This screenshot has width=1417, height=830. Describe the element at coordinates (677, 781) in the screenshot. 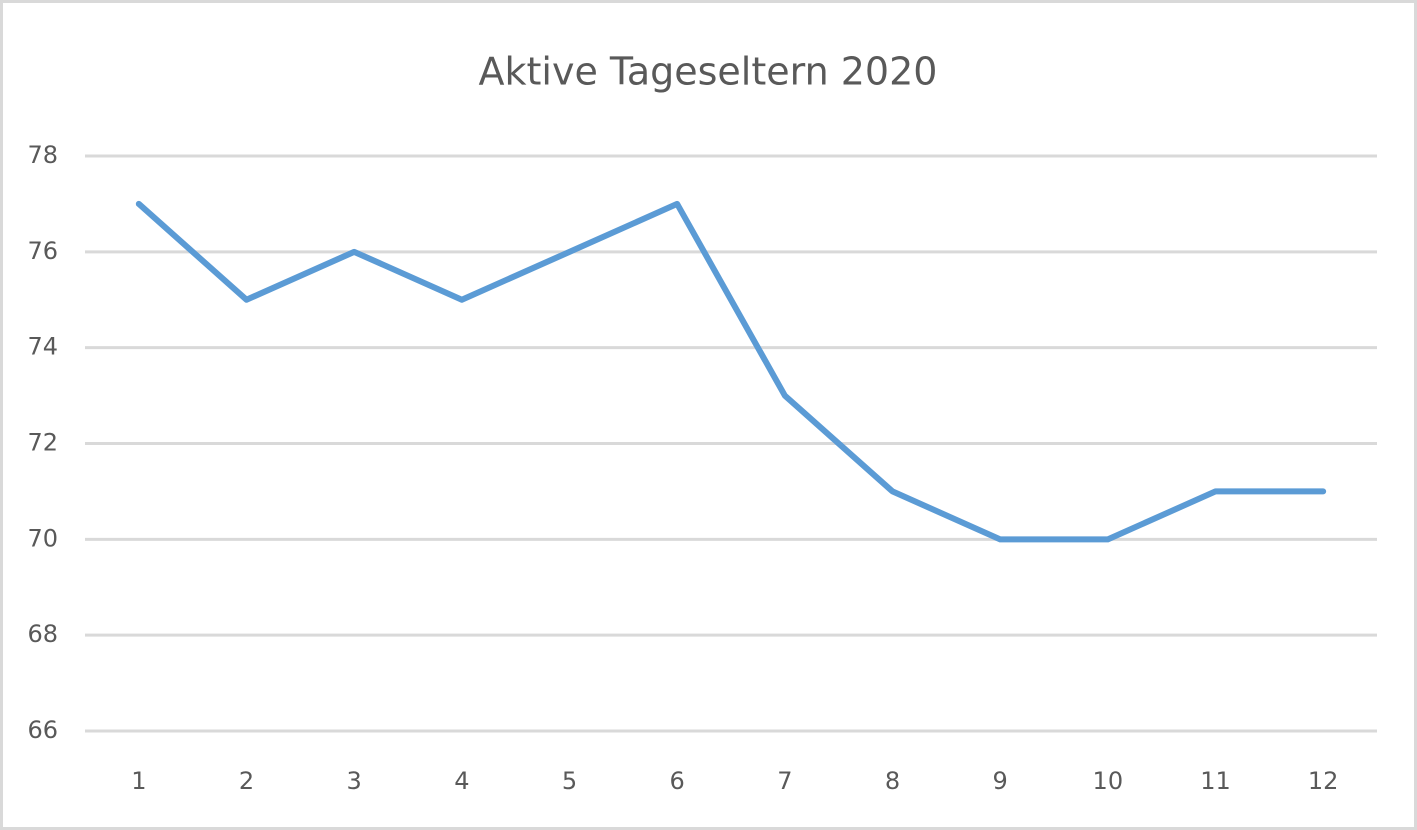

I see `x-tick-label: 6` at that location.